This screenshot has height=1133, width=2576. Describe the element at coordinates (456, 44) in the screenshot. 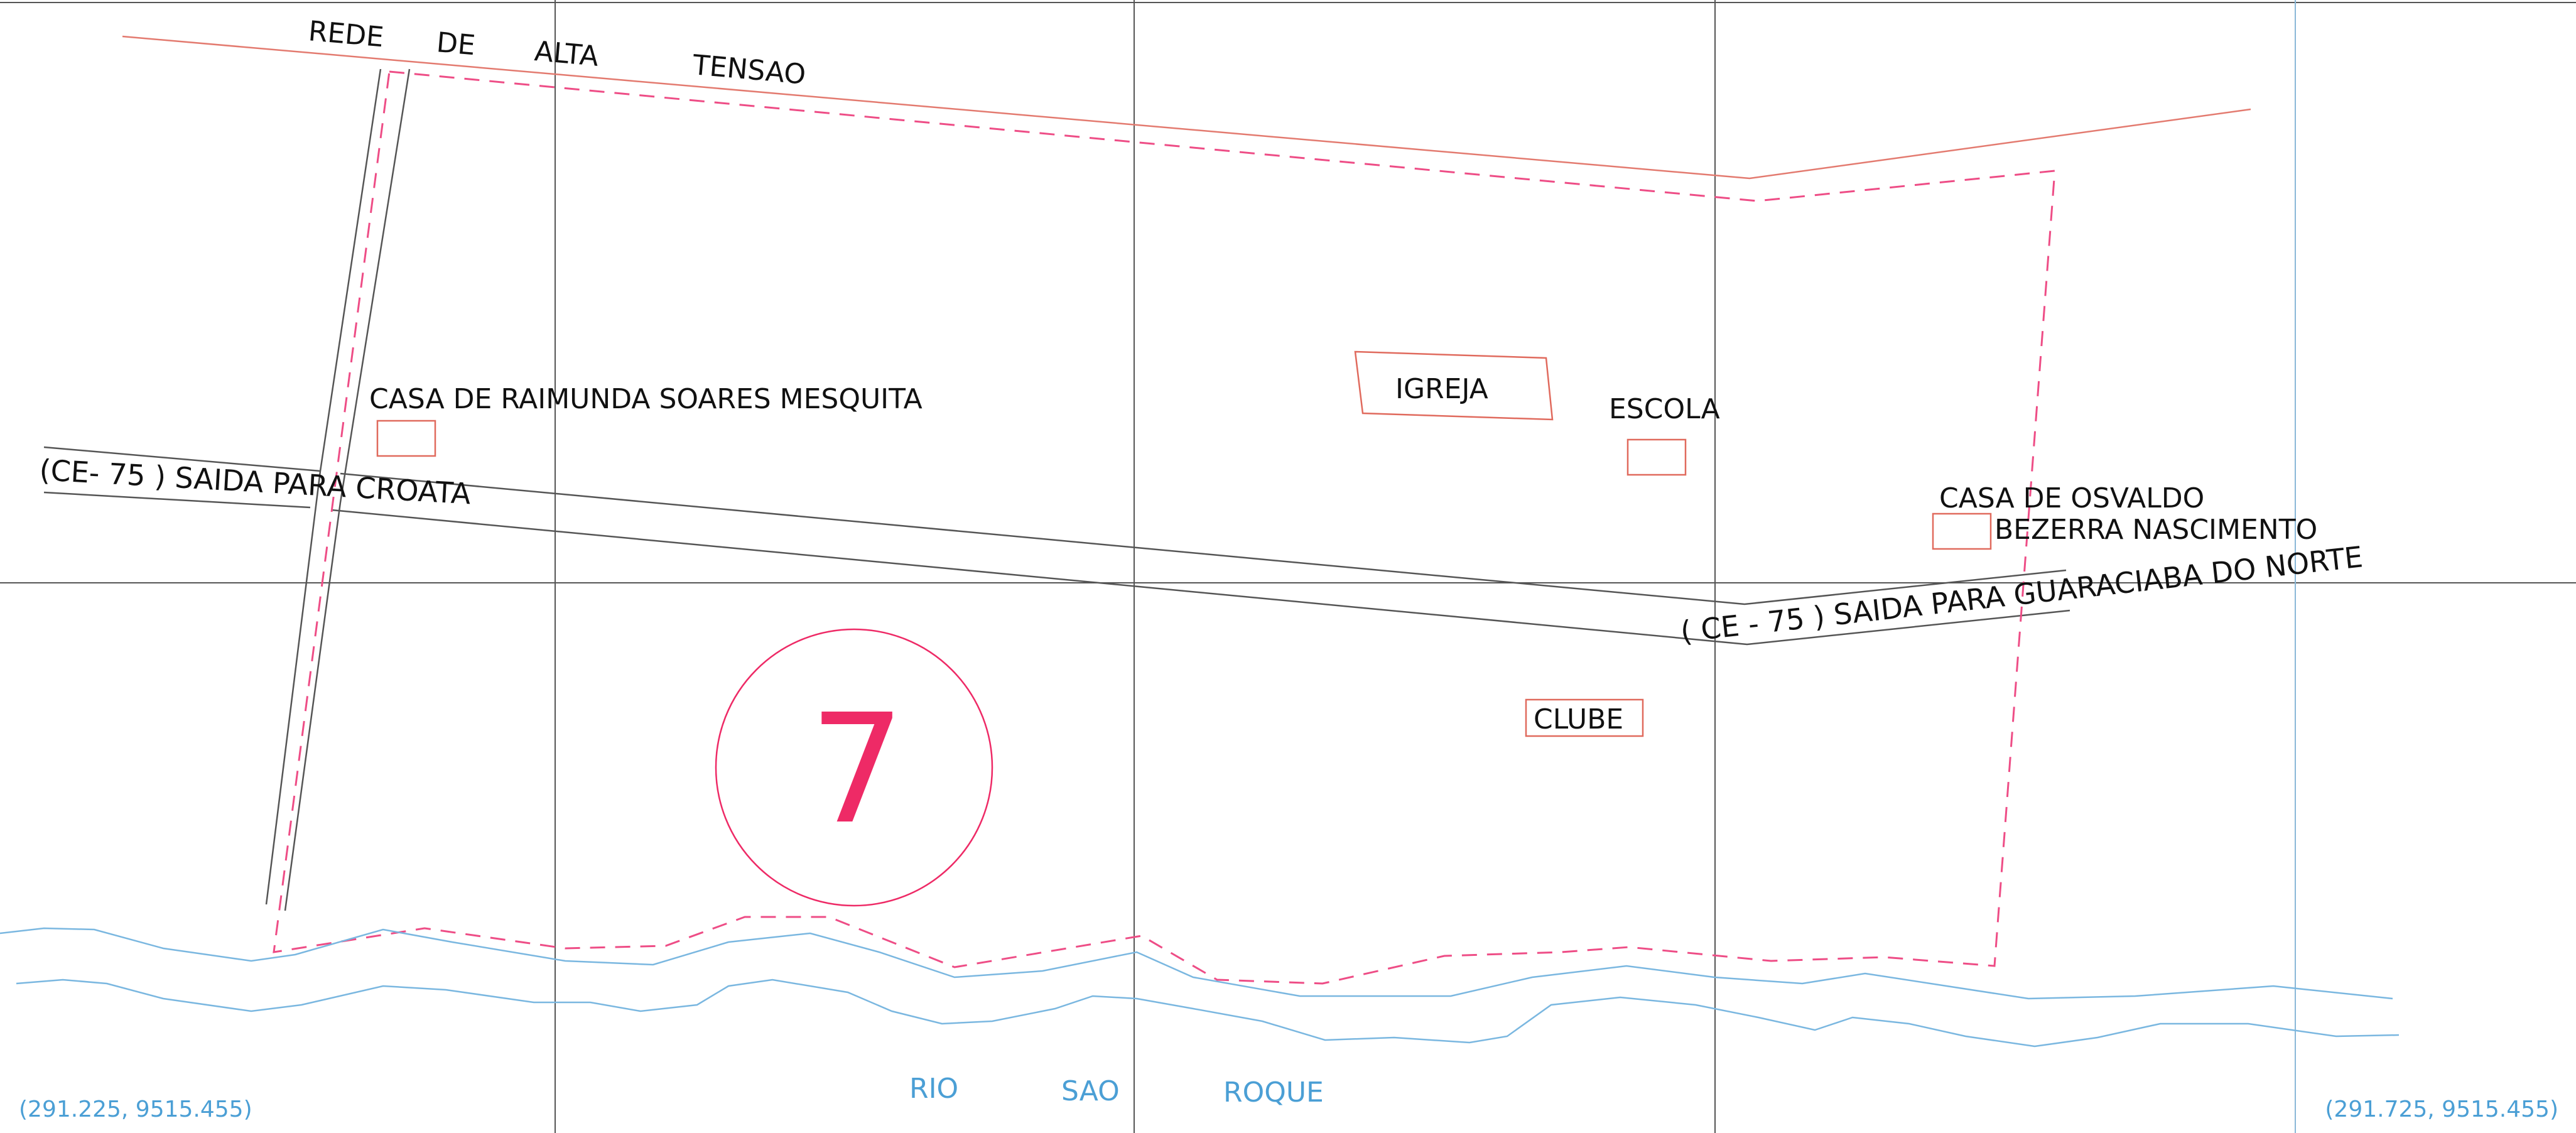

I see `power-line-word-2: DE` at that location.